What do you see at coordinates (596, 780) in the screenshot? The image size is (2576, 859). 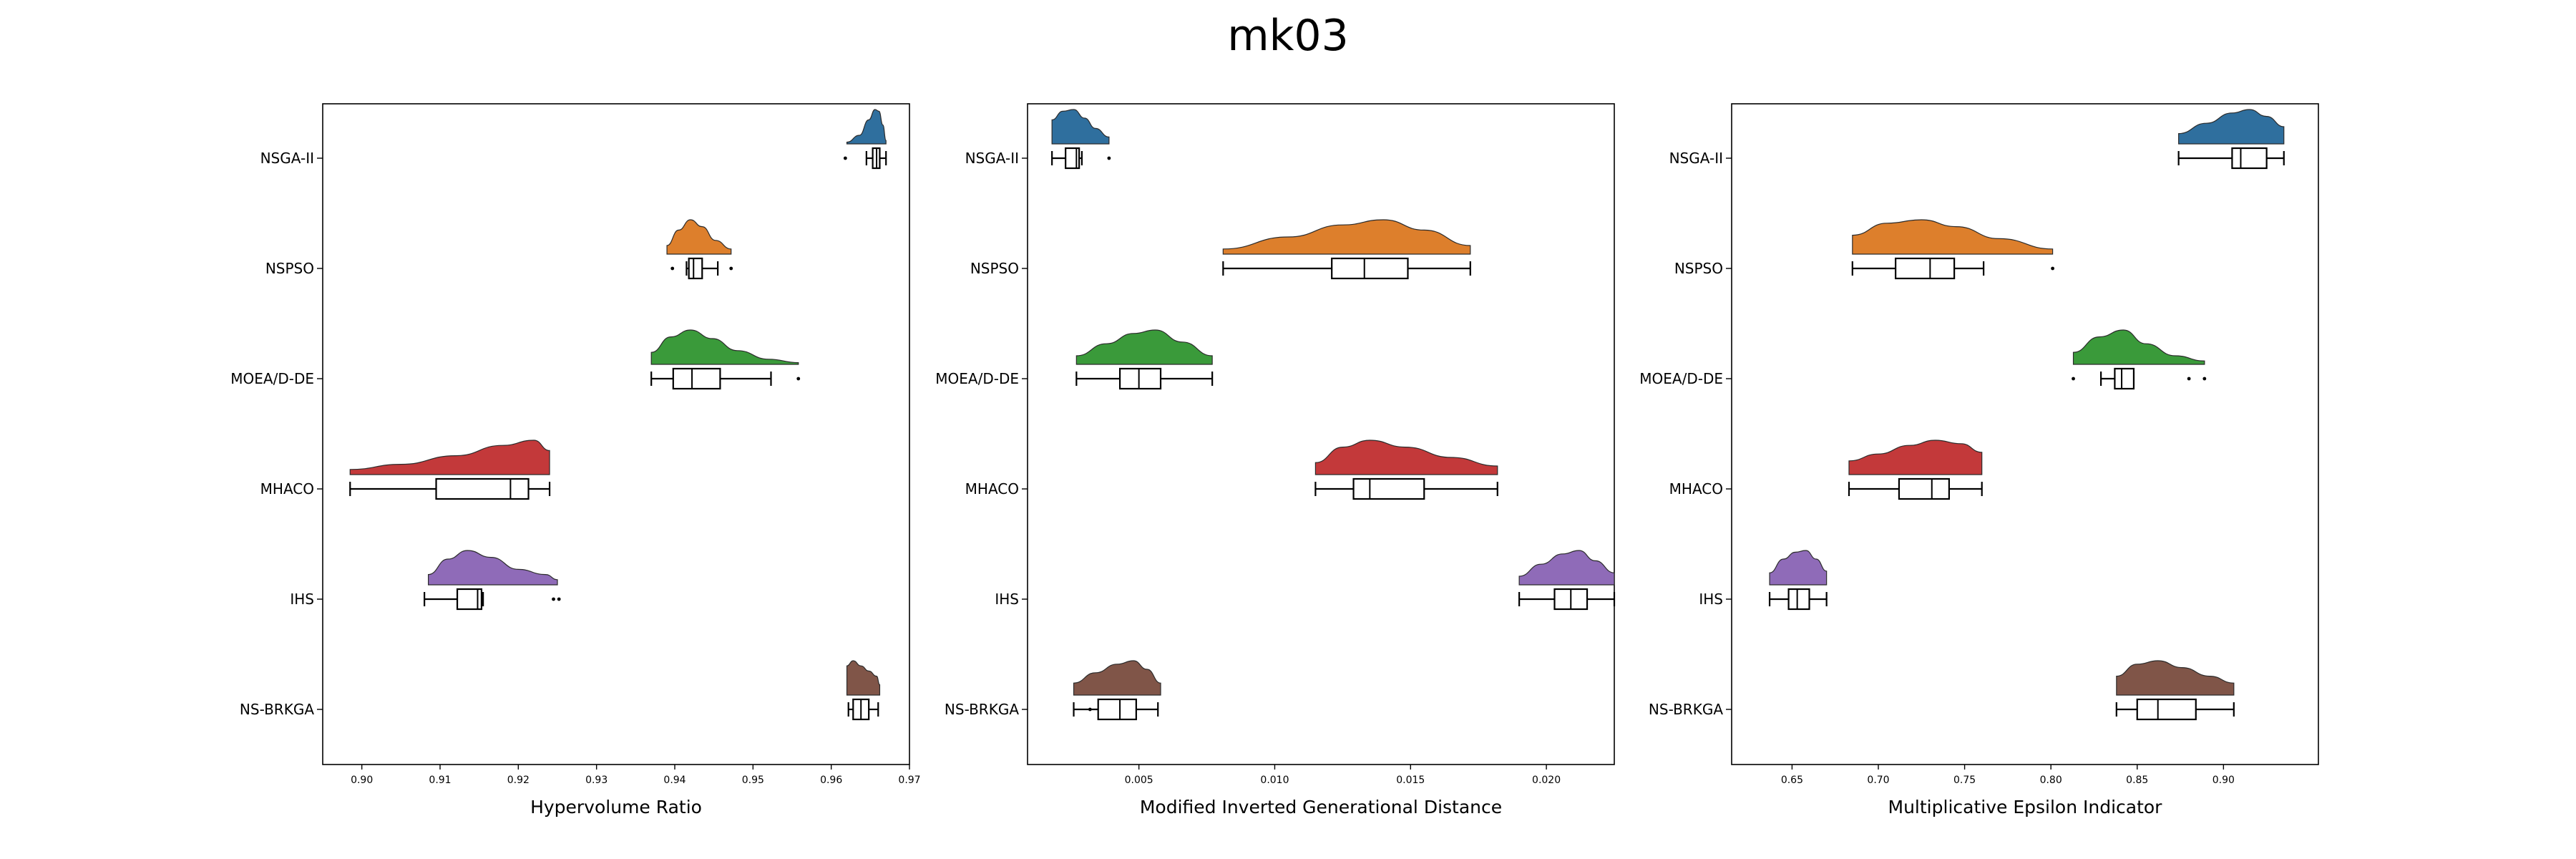 I see `x-tick-label: 0.93` at bounding box center [596, 780].